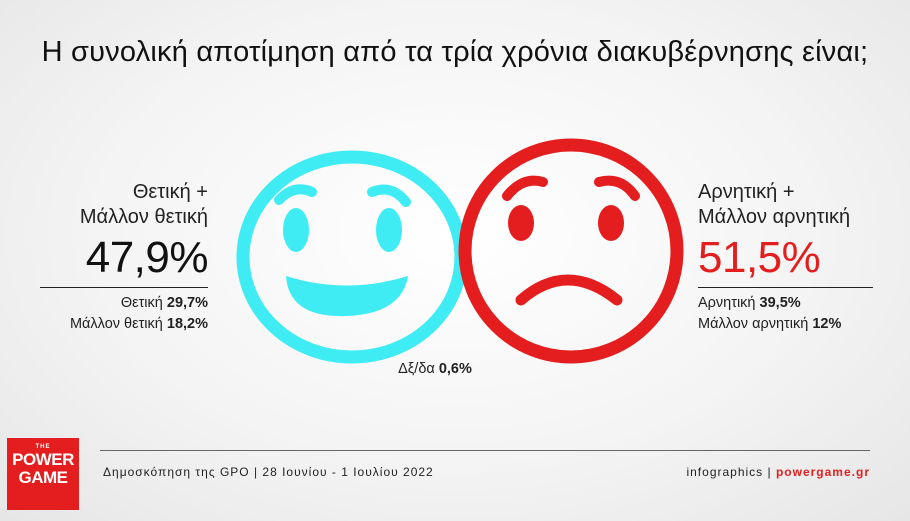  I want to click on negative-breakdown-value: 12%, so click(827, 324).